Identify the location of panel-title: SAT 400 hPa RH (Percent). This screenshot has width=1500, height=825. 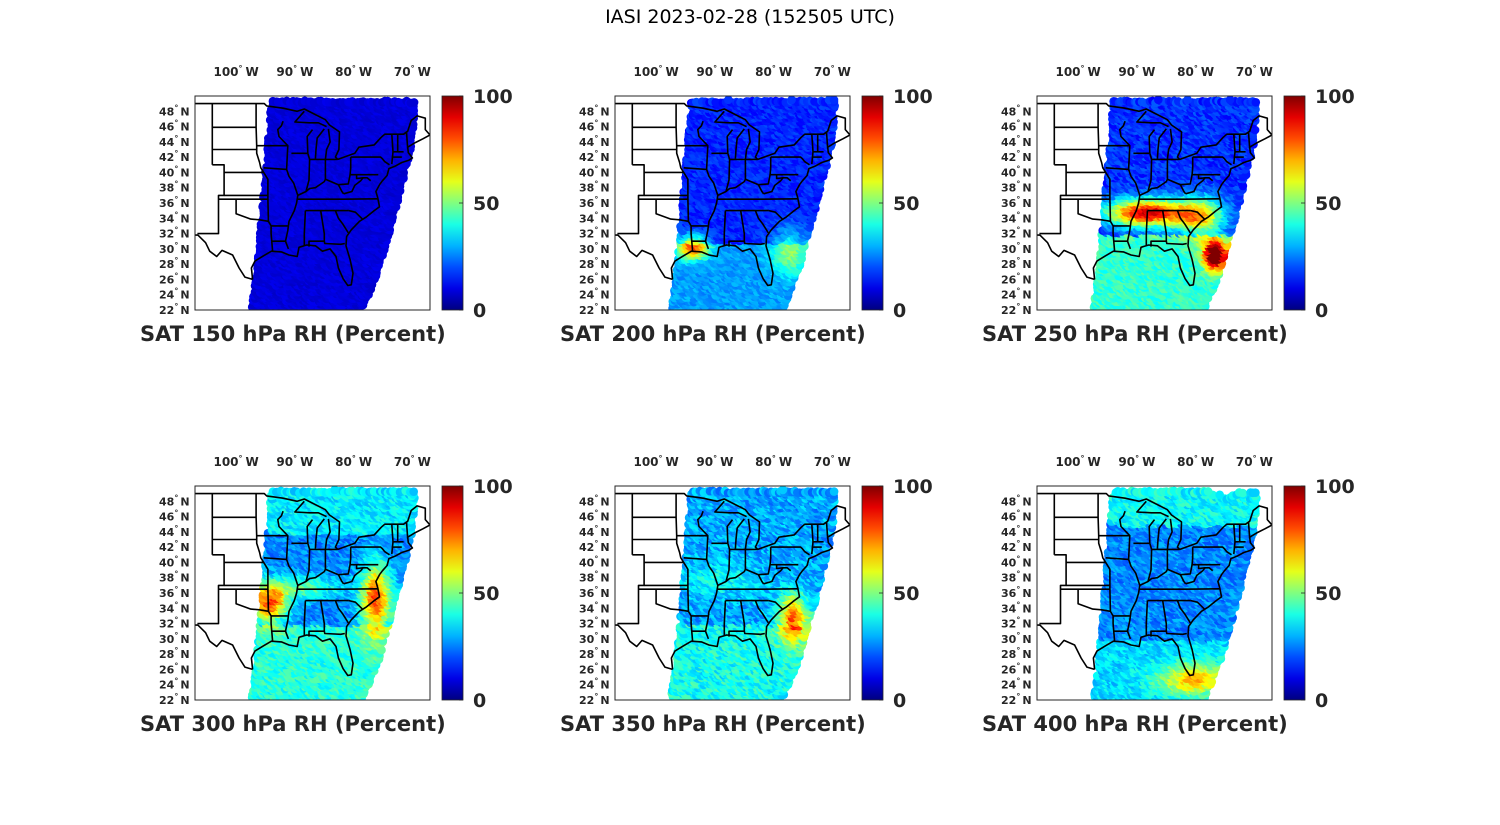
(1135, 724).